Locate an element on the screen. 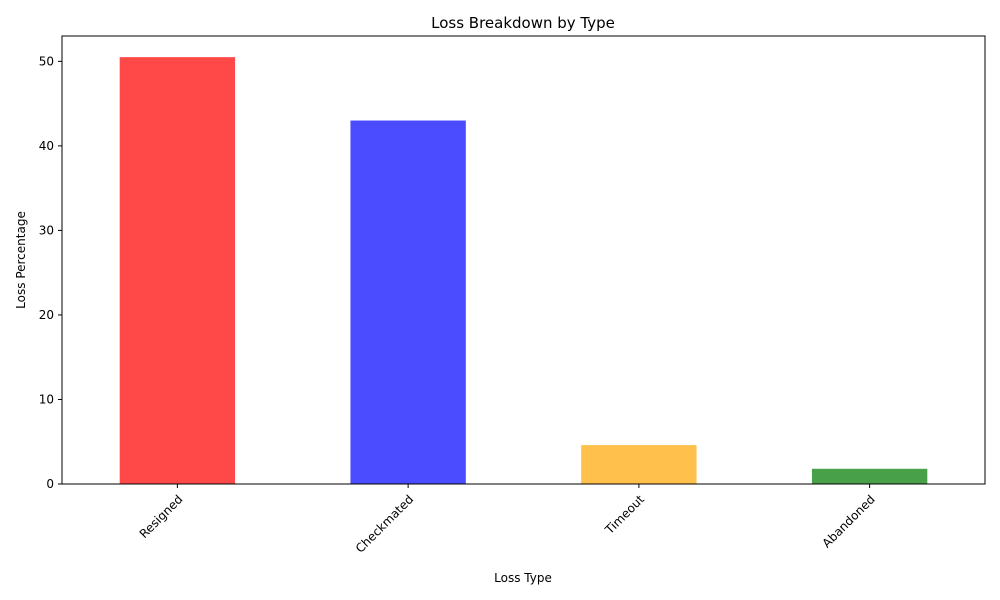  chart-title: Loss Breakdown by Type is located at coordinates (523, 23).